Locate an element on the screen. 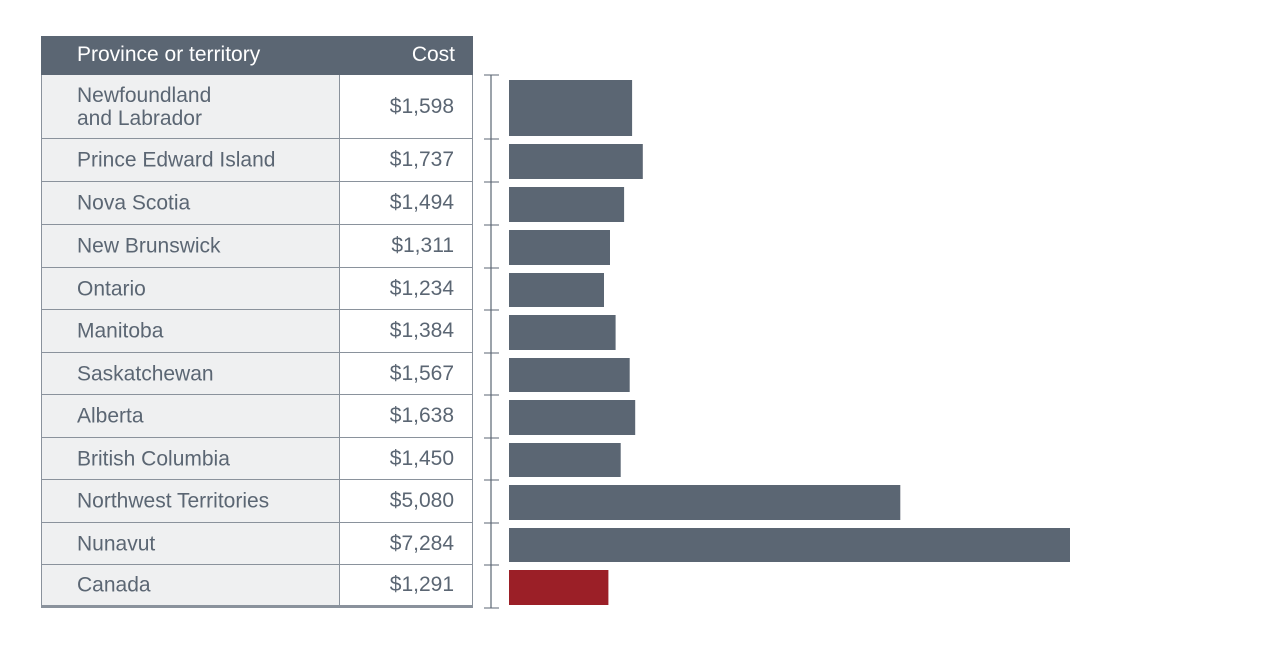 The image size is (1280, 648). cost-cell: $1,311 is located at coordinates (406, 246).